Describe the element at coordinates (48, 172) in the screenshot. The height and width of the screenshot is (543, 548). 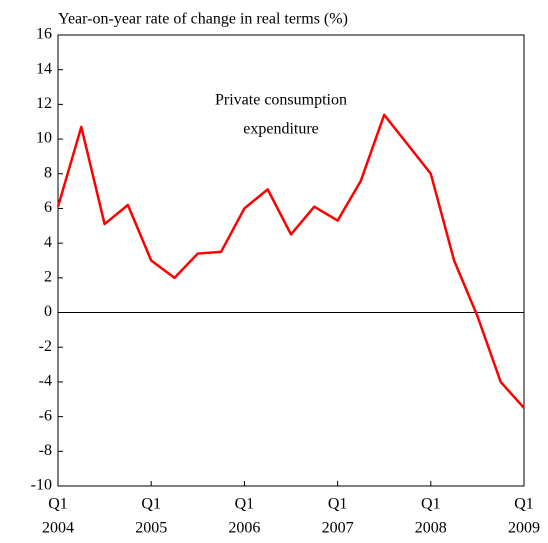
I see `y-tick-label: 8` at that location.